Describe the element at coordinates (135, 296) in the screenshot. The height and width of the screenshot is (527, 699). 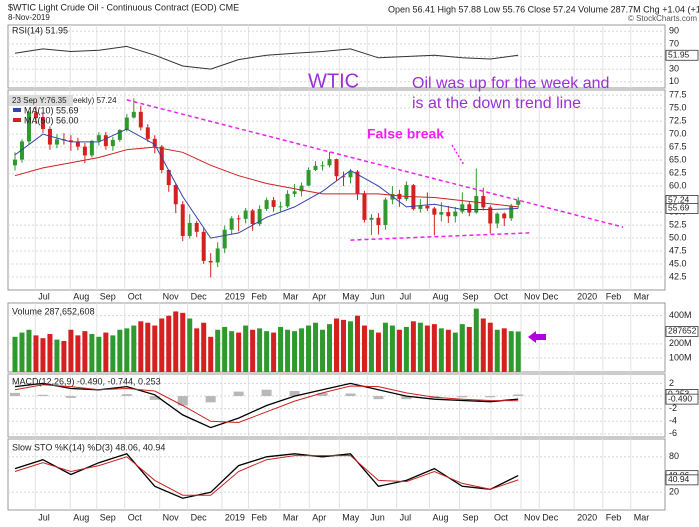
I see `x-tick-label: Oct` at that location.